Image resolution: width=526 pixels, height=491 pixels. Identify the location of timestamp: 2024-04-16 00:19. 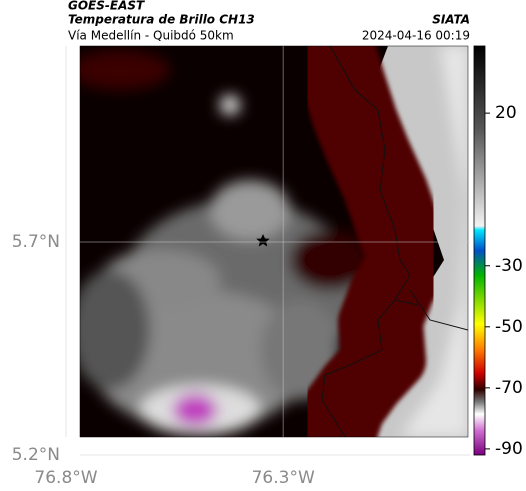
(416, 36).